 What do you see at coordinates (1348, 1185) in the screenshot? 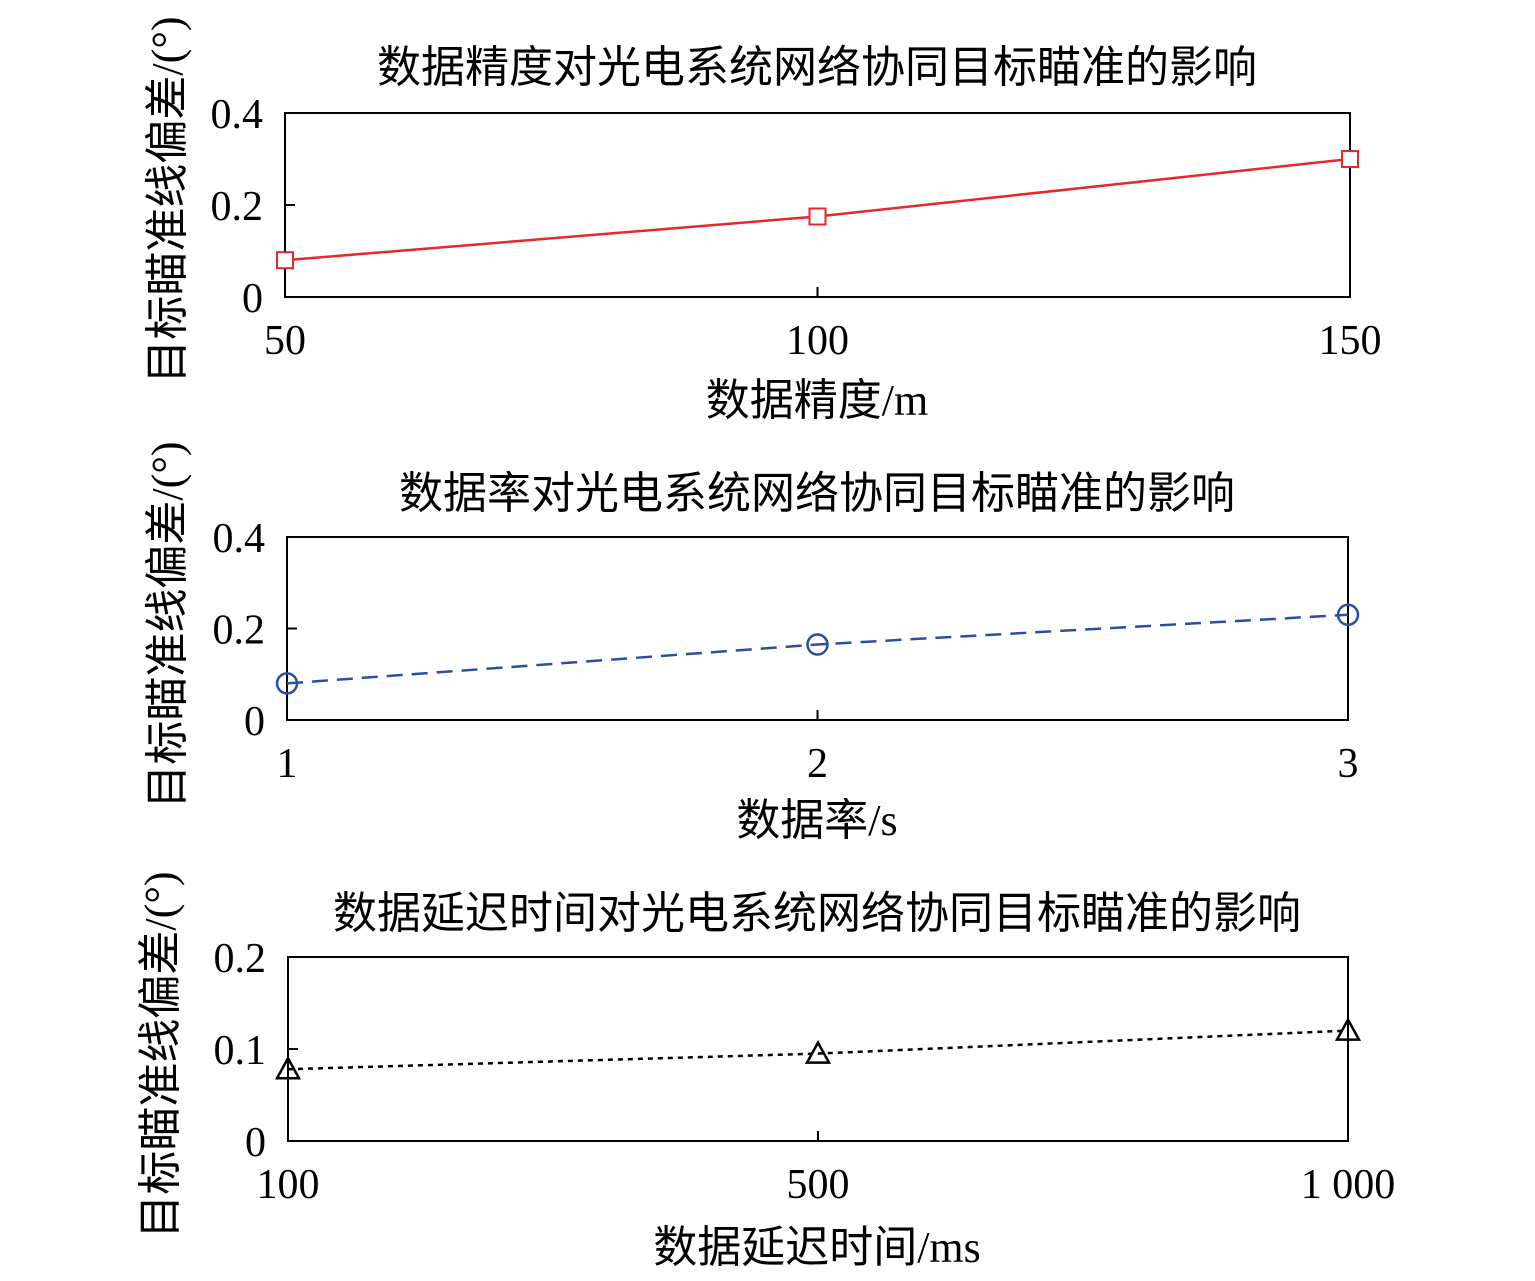
I see `x-tick-label: 1 000` at bounding box center [1348, 1185].